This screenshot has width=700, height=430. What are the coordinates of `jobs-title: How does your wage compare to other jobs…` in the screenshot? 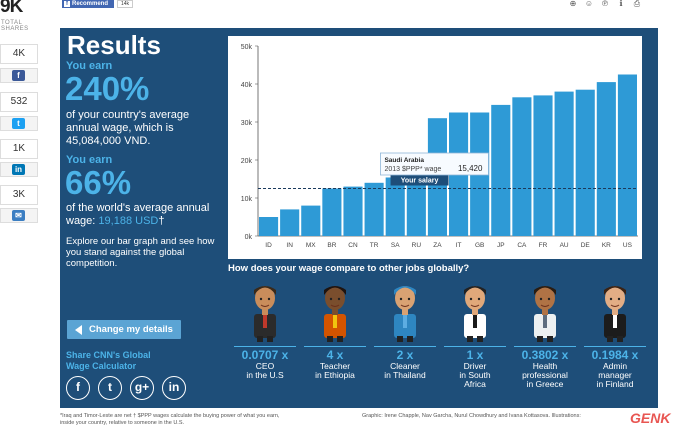 It's located at (349, 268).